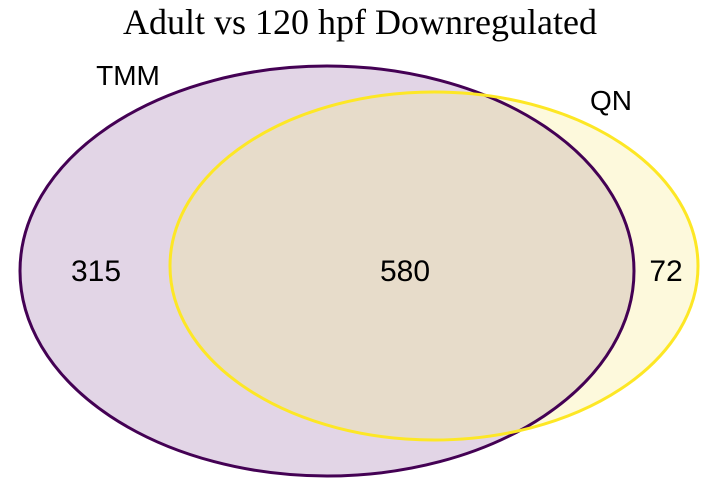 This screenshot has width=720, height=480. What do you see at coordinates (665, 271) in the screenshot?
I see `count-qn-only: 72` at bounding box center [665, 271].